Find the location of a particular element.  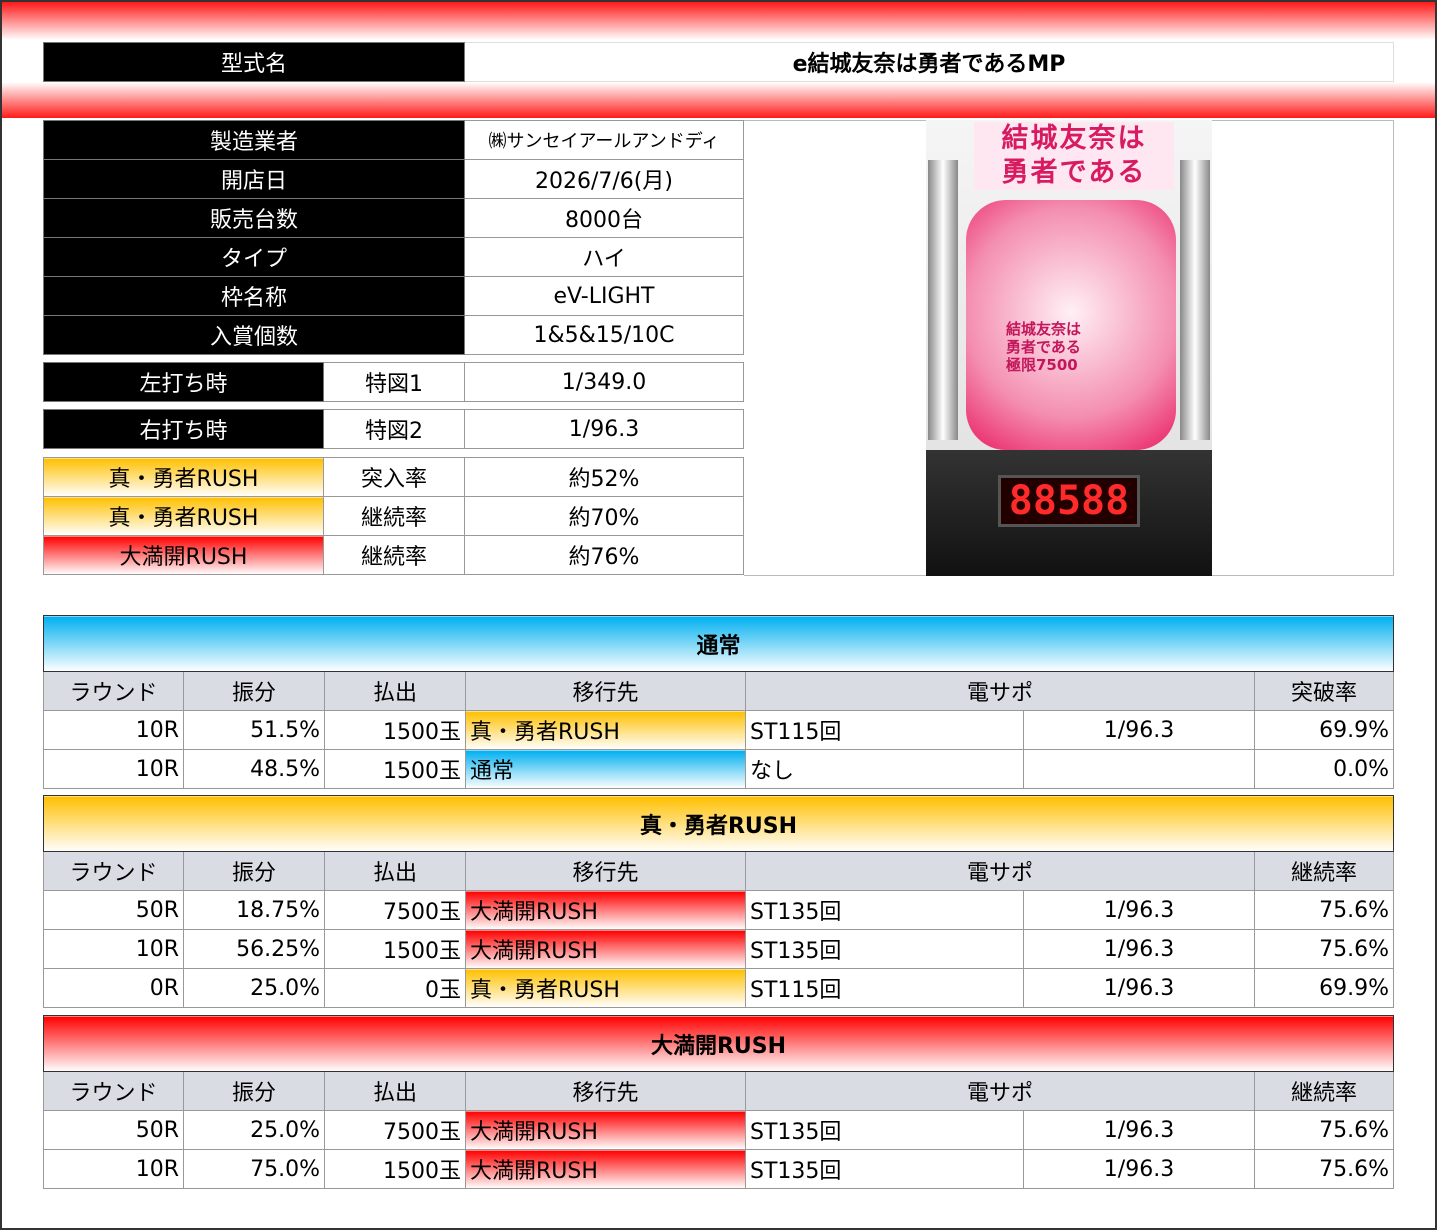

rush-row: 真・勇者RUSH 継続率 約70% is located at coordinates (393, 516).